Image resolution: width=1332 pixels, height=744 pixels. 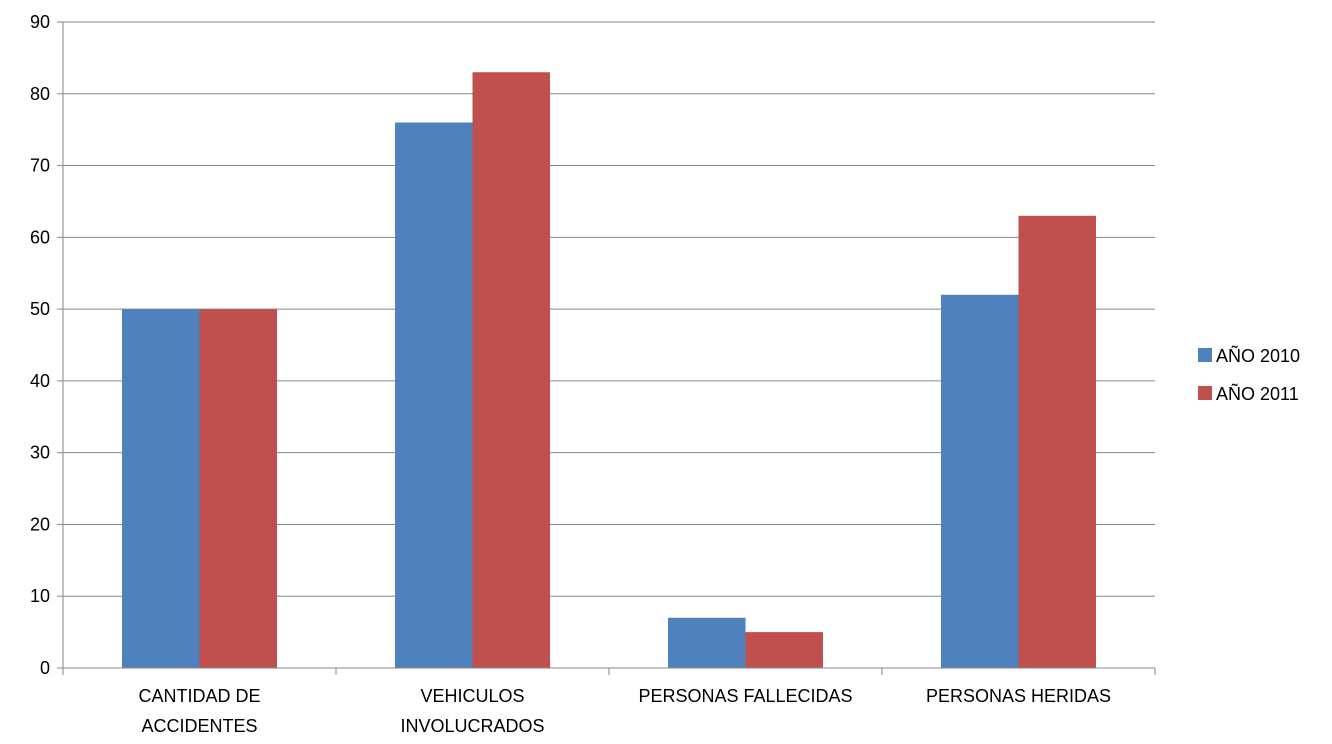 I want to click on x-category-label: CANTIDAD DE, so click(x=199, y=696).